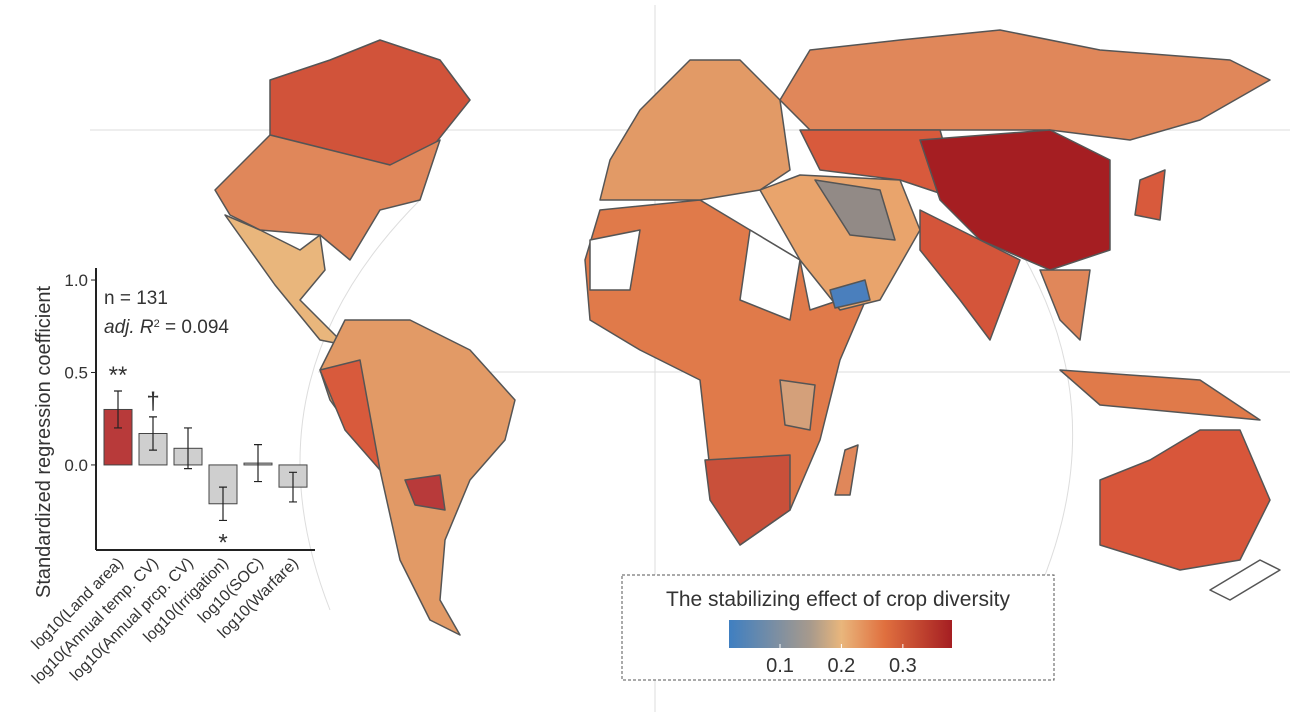 The height and width of the screenshot is (720, 1298). What do you see at coordinates (157, 324) in the screenshot?
I see `adj-r2-part: 2` at bounding box center [157, 324].